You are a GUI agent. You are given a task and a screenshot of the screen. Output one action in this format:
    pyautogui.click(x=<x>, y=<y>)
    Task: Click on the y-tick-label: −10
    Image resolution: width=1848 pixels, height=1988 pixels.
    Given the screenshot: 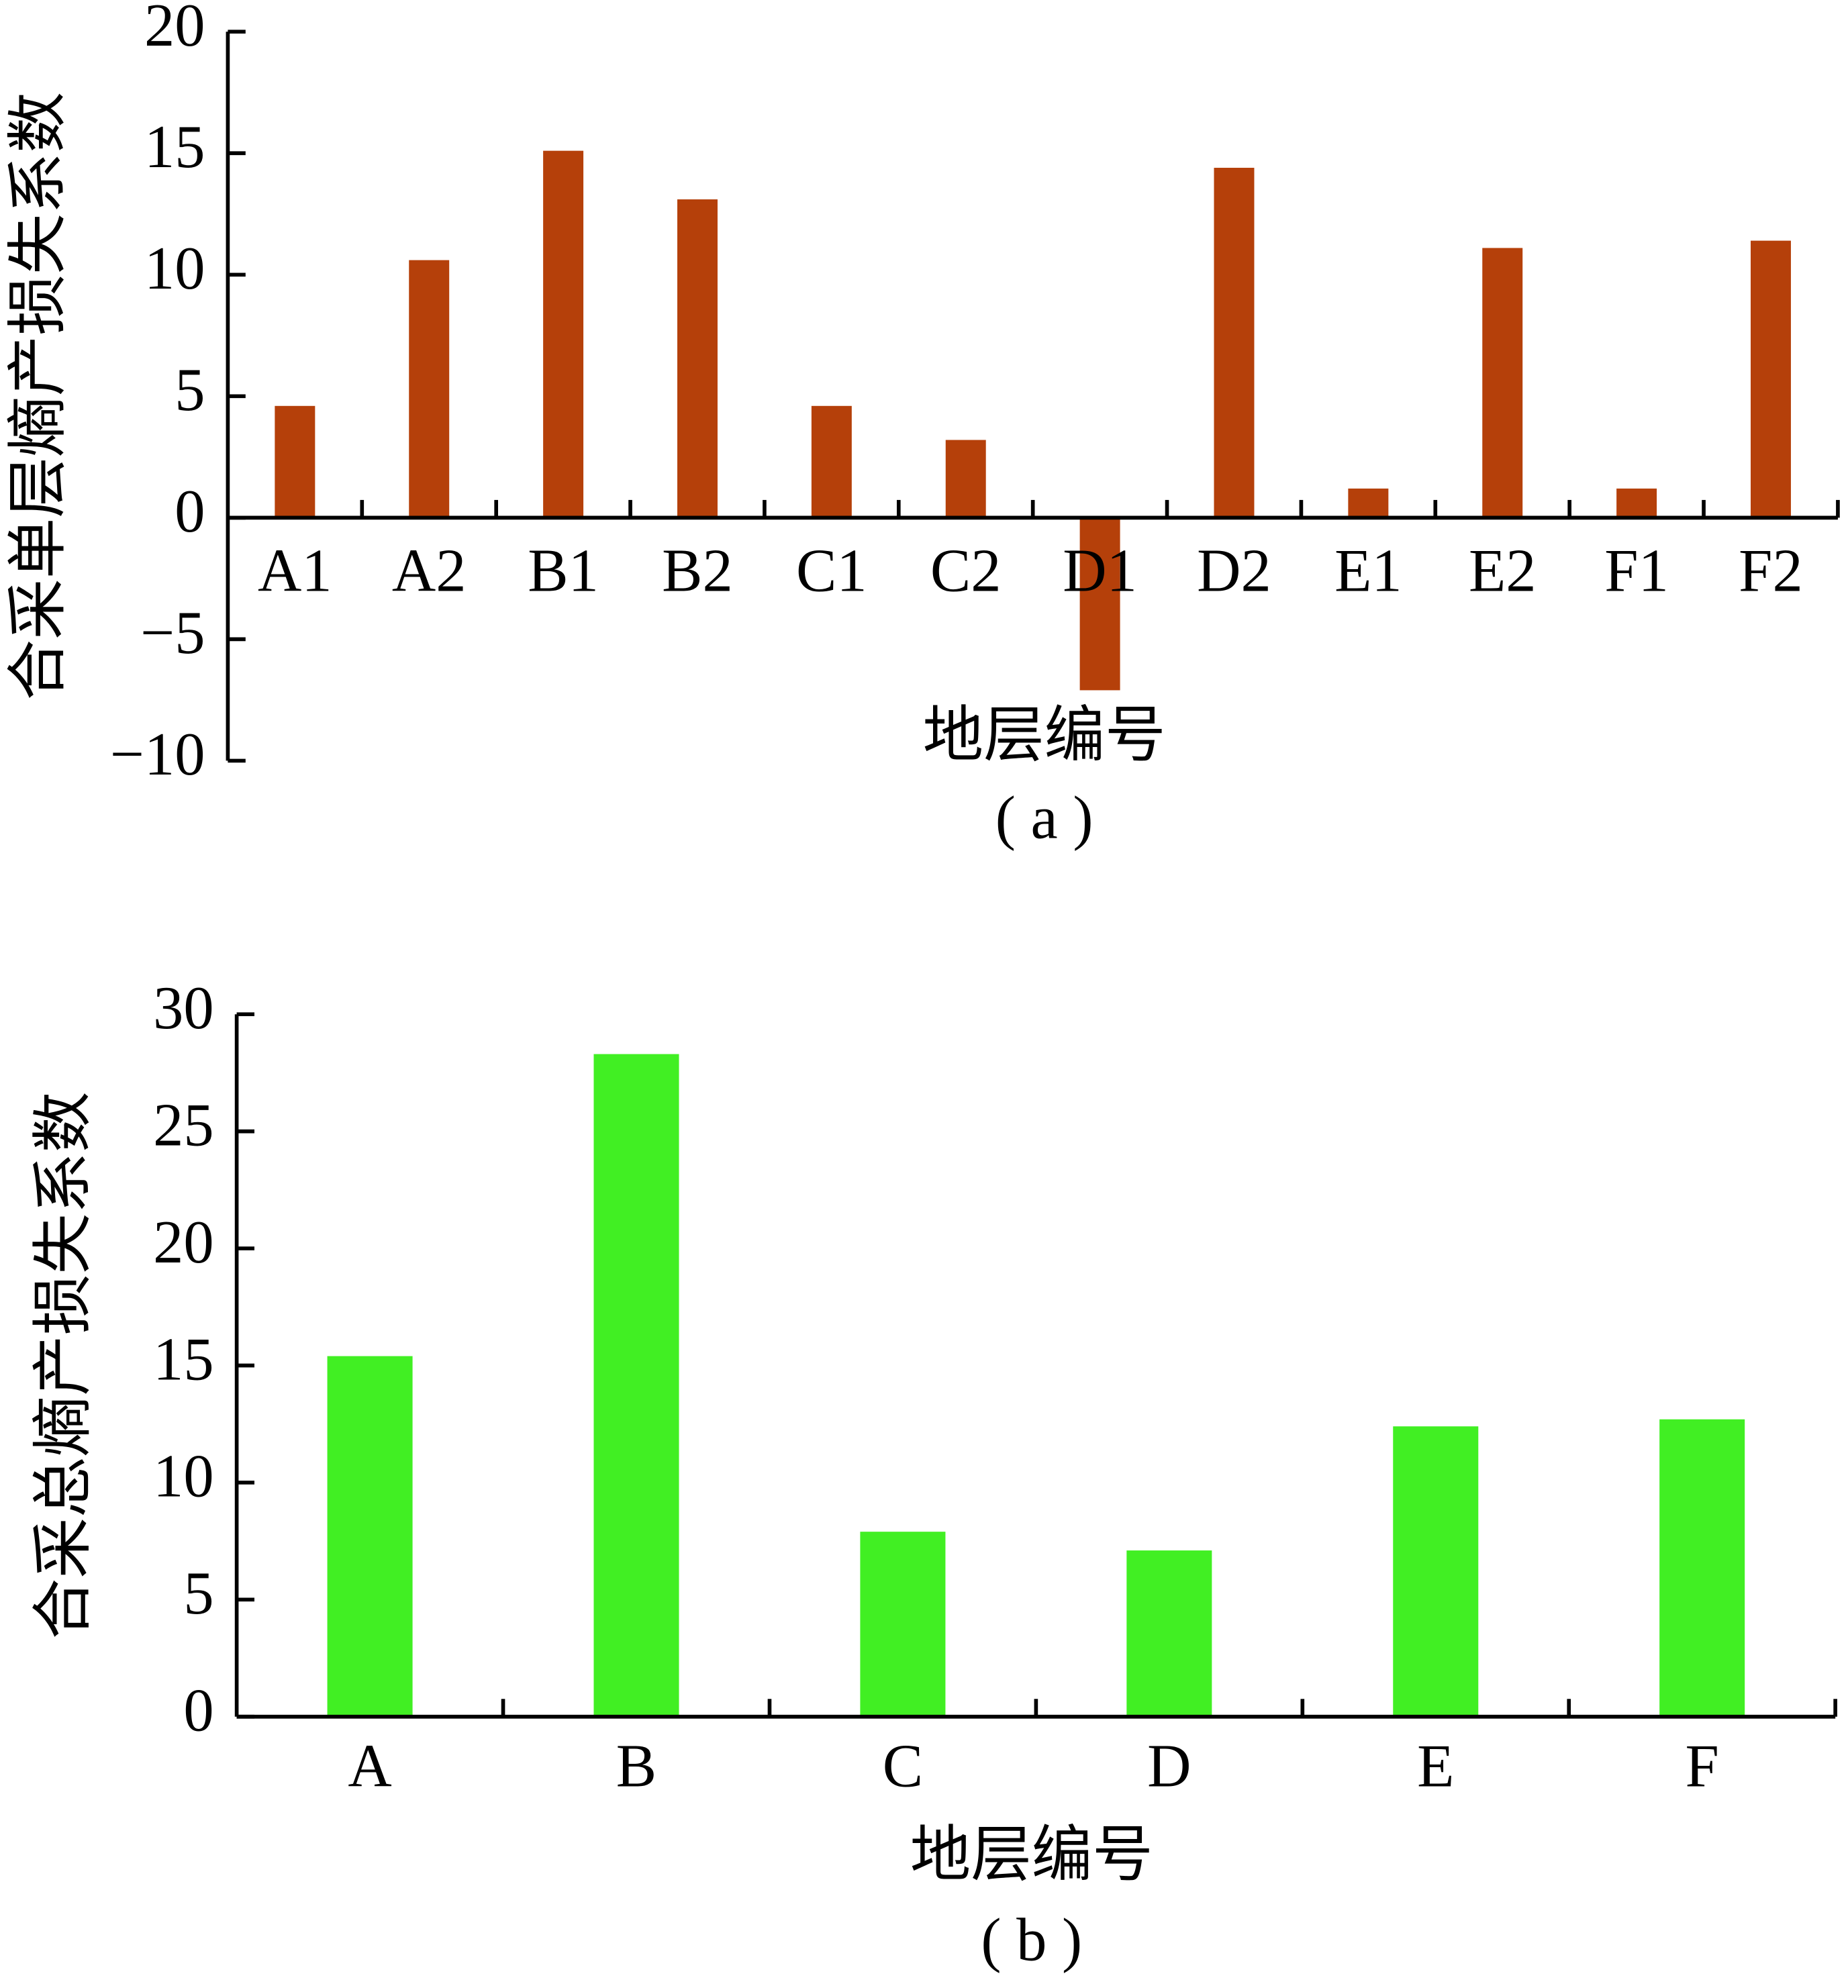 What is the action you would take?
    pyautogui.click(x=157, y=754)
    